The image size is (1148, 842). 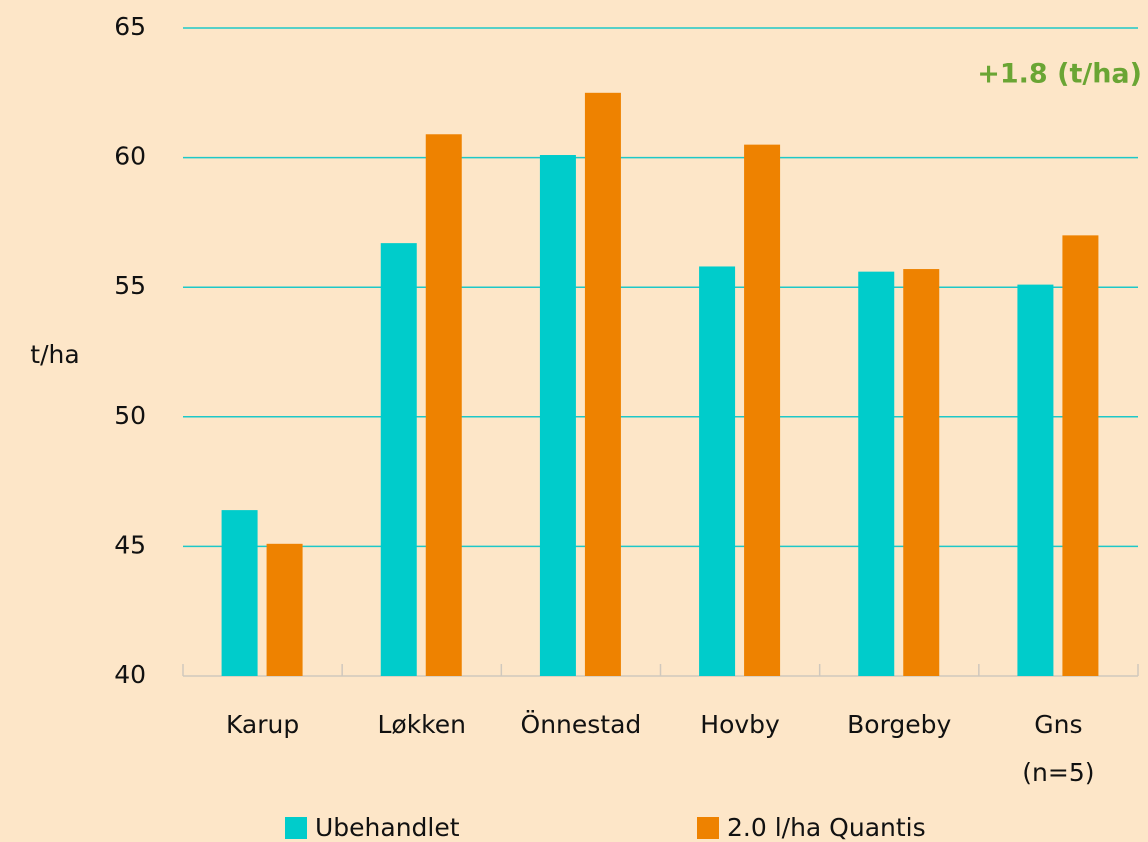 I want to click on y-tick-label: 55, so click(x=130, y=285).